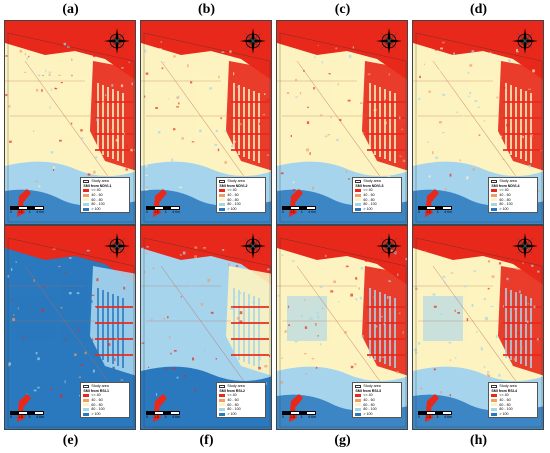  Describe the element at coordinates (176, 417) in the screenshot. I see `scale-bar-label: 6 Km` at that location.